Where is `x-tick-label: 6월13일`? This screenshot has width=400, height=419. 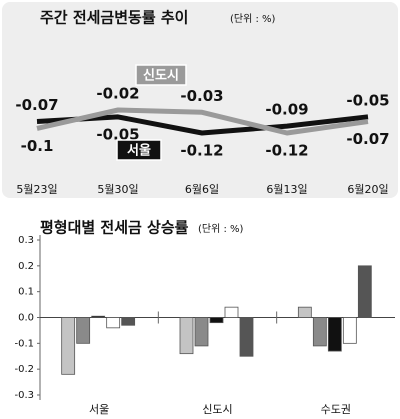
x-tick-label: 6월13일 is located at coordinates (286, 189).